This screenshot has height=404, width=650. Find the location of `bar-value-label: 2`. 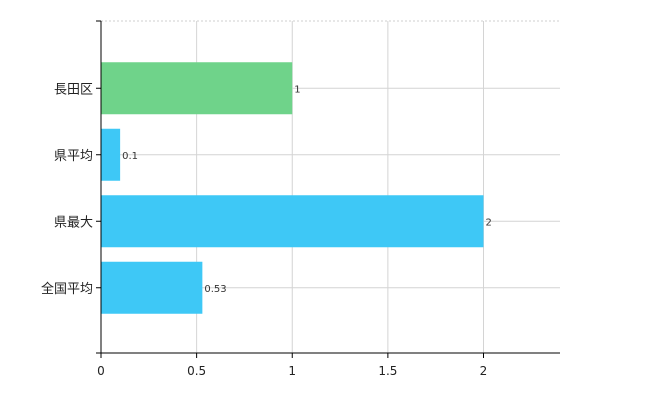

bar-value-label: 2 is located at coordinates (489, 222).